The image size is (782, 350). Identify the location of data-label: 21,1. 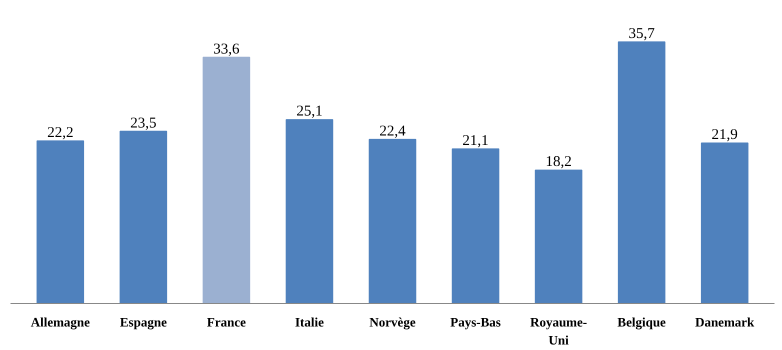
(475, 140).